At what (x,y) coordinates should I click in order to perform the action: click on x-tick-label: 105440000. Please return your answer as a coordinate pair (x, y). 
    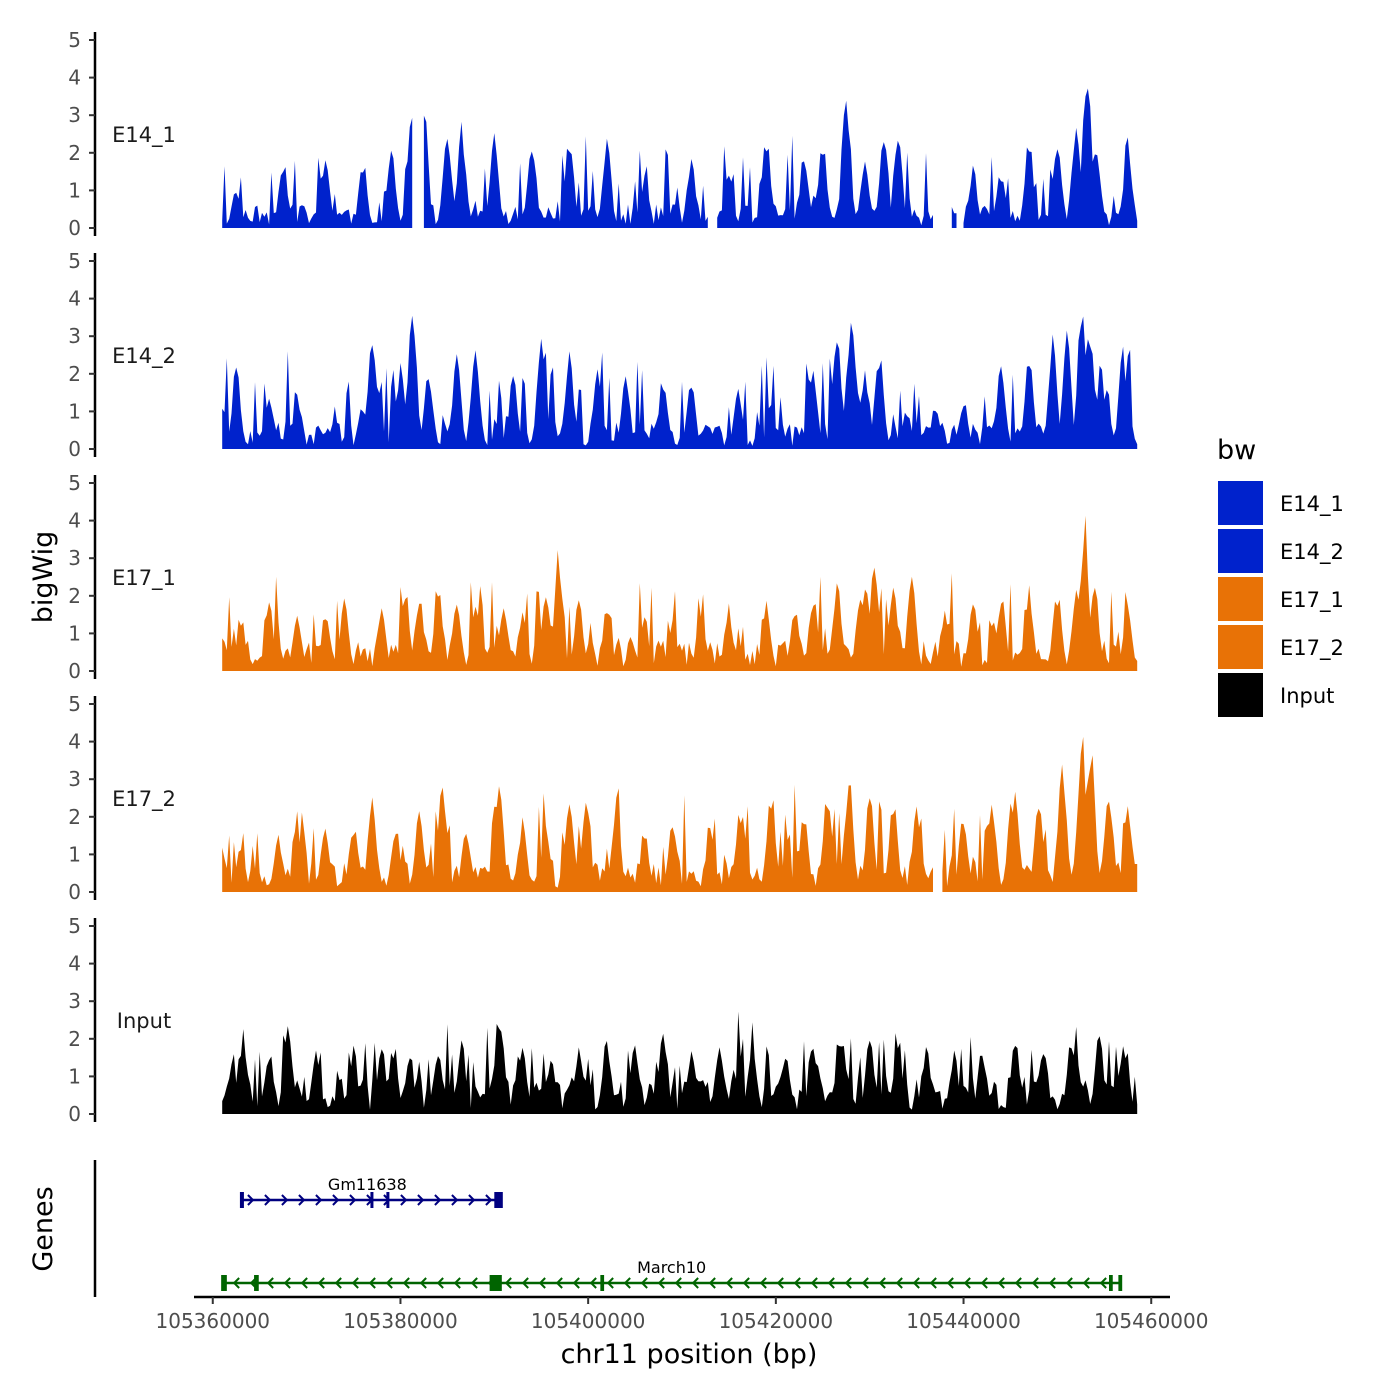
    Looking at the image, I should click on (963, 1321).